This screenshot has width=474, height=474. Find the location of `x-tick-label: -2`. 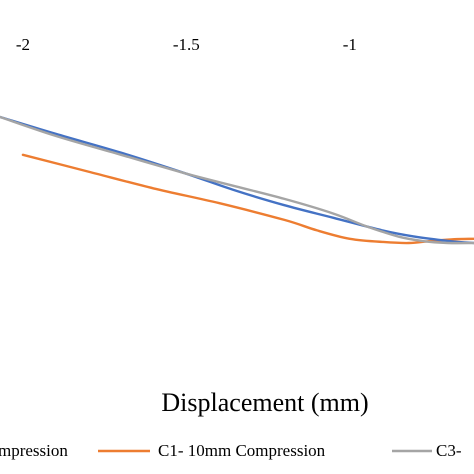

x-tick-label: -2 is located at coordinates (23, 44).